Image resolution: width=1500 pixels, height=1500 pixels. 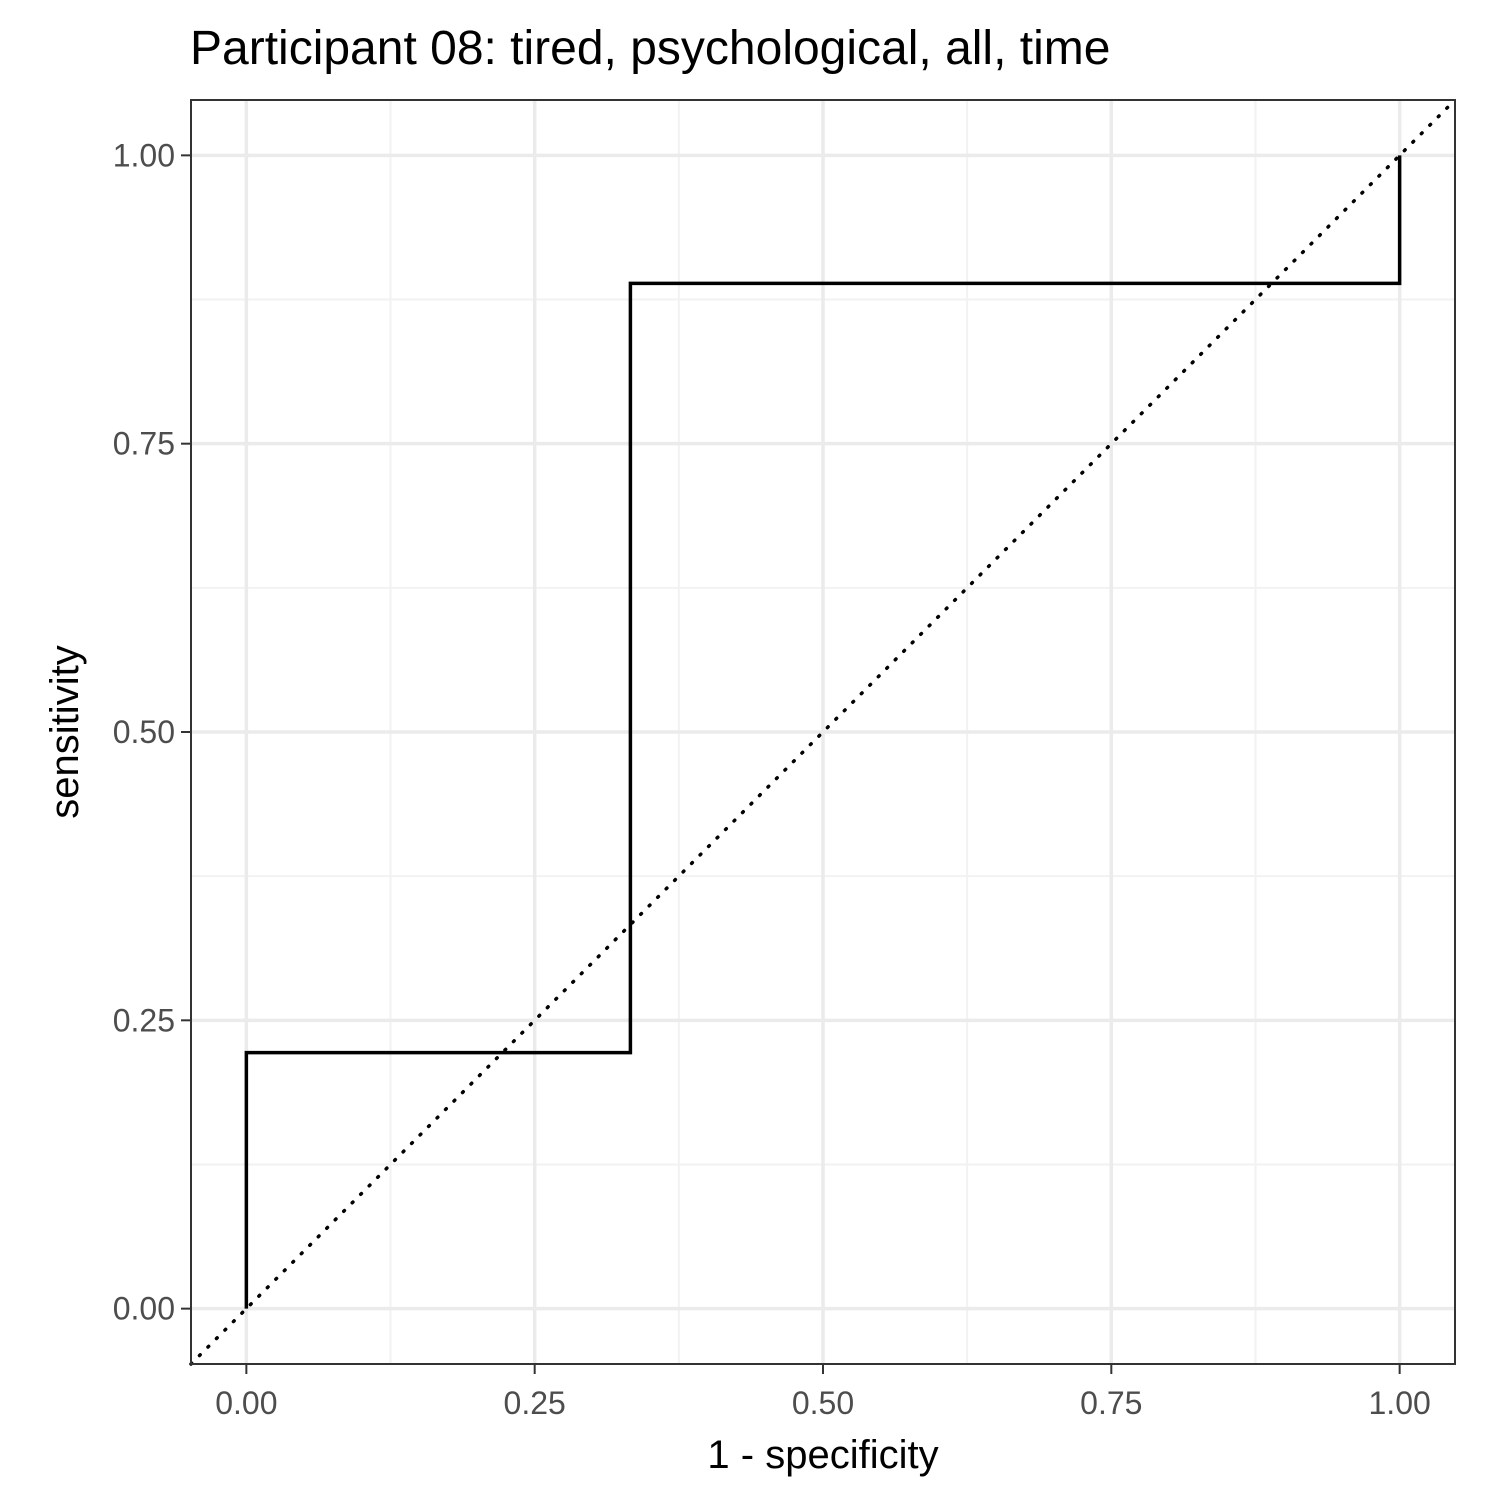 I want to click on y-tick-label: 1.00, so click(x=144, y=155).